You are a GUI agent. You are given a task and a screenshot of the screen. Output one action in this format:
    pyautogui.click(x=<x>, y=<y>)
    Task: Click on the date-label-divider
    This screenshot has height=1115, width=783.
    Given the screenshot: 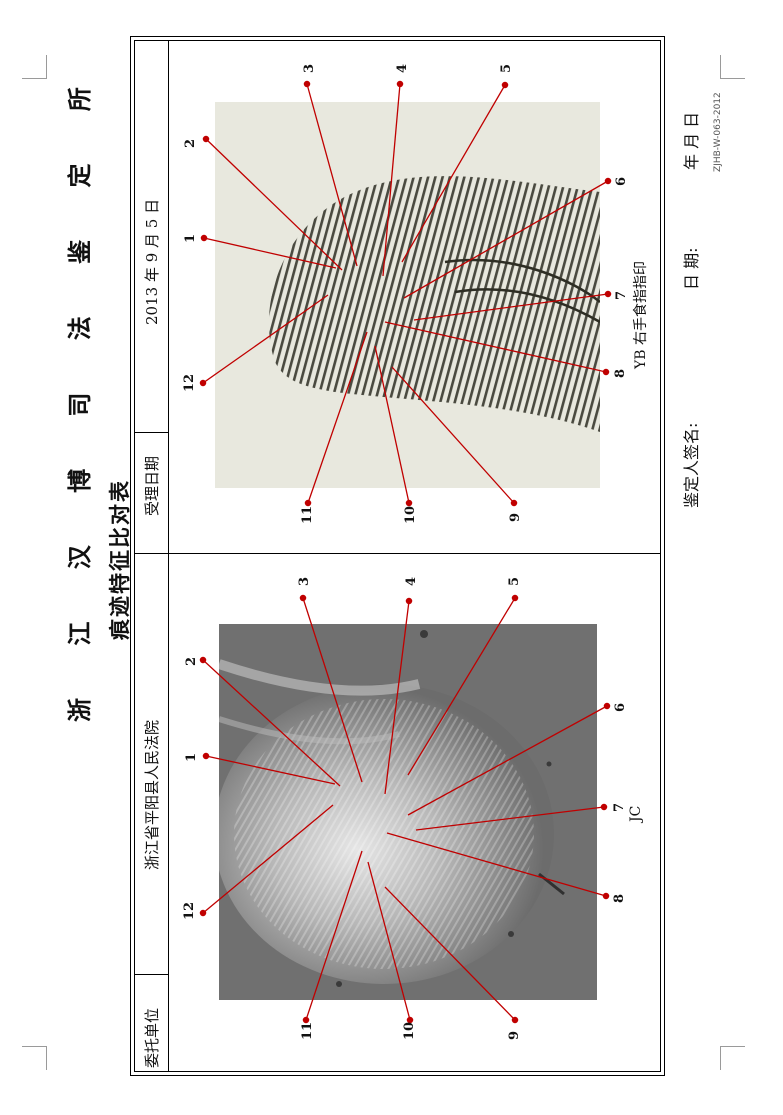 What is the action you would take?
    pyautogui.click(x=151, y=432)
    